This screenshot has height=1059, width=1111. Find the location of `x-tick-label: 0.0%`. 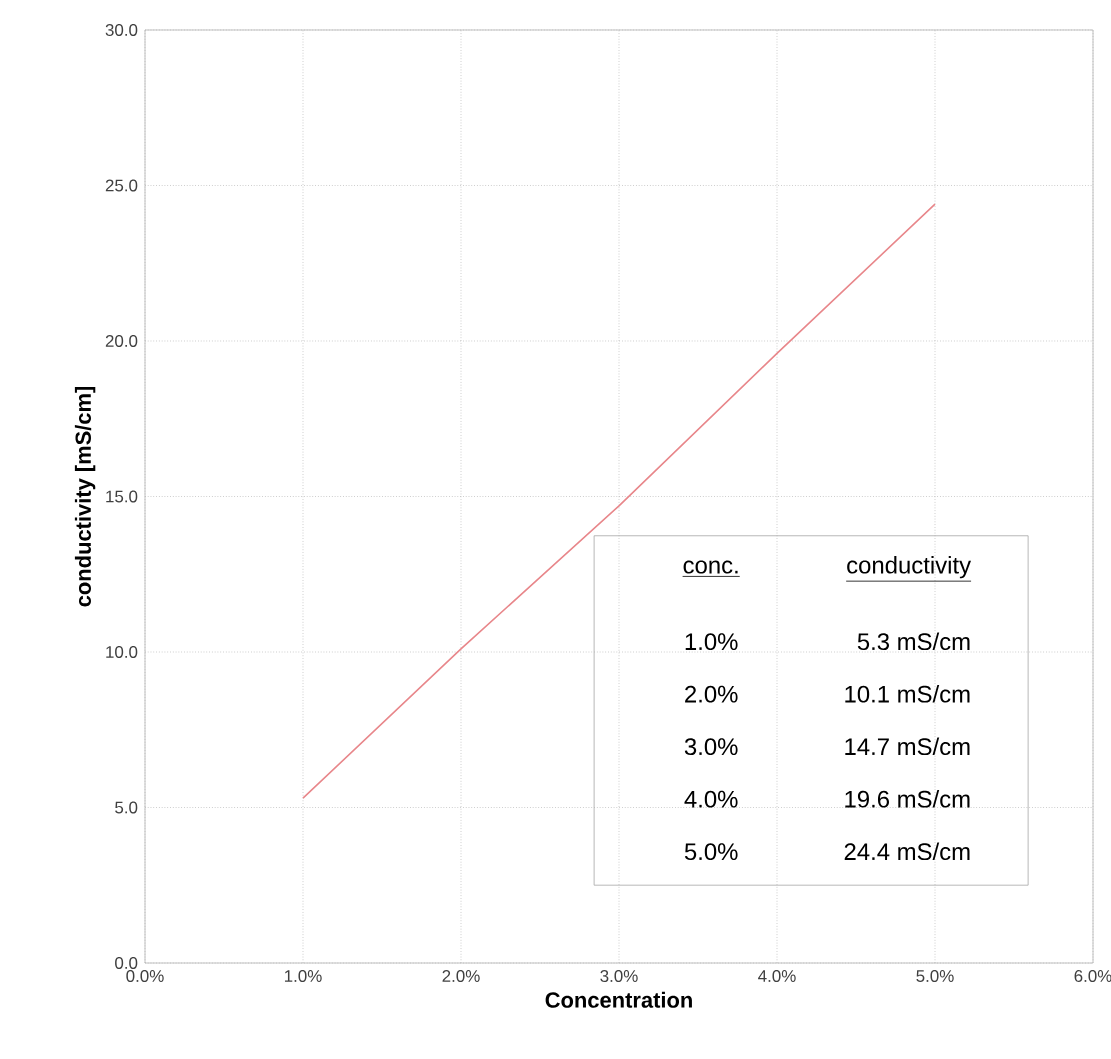

x-tick-label: 0.0% is located at coordinates (145, 976).